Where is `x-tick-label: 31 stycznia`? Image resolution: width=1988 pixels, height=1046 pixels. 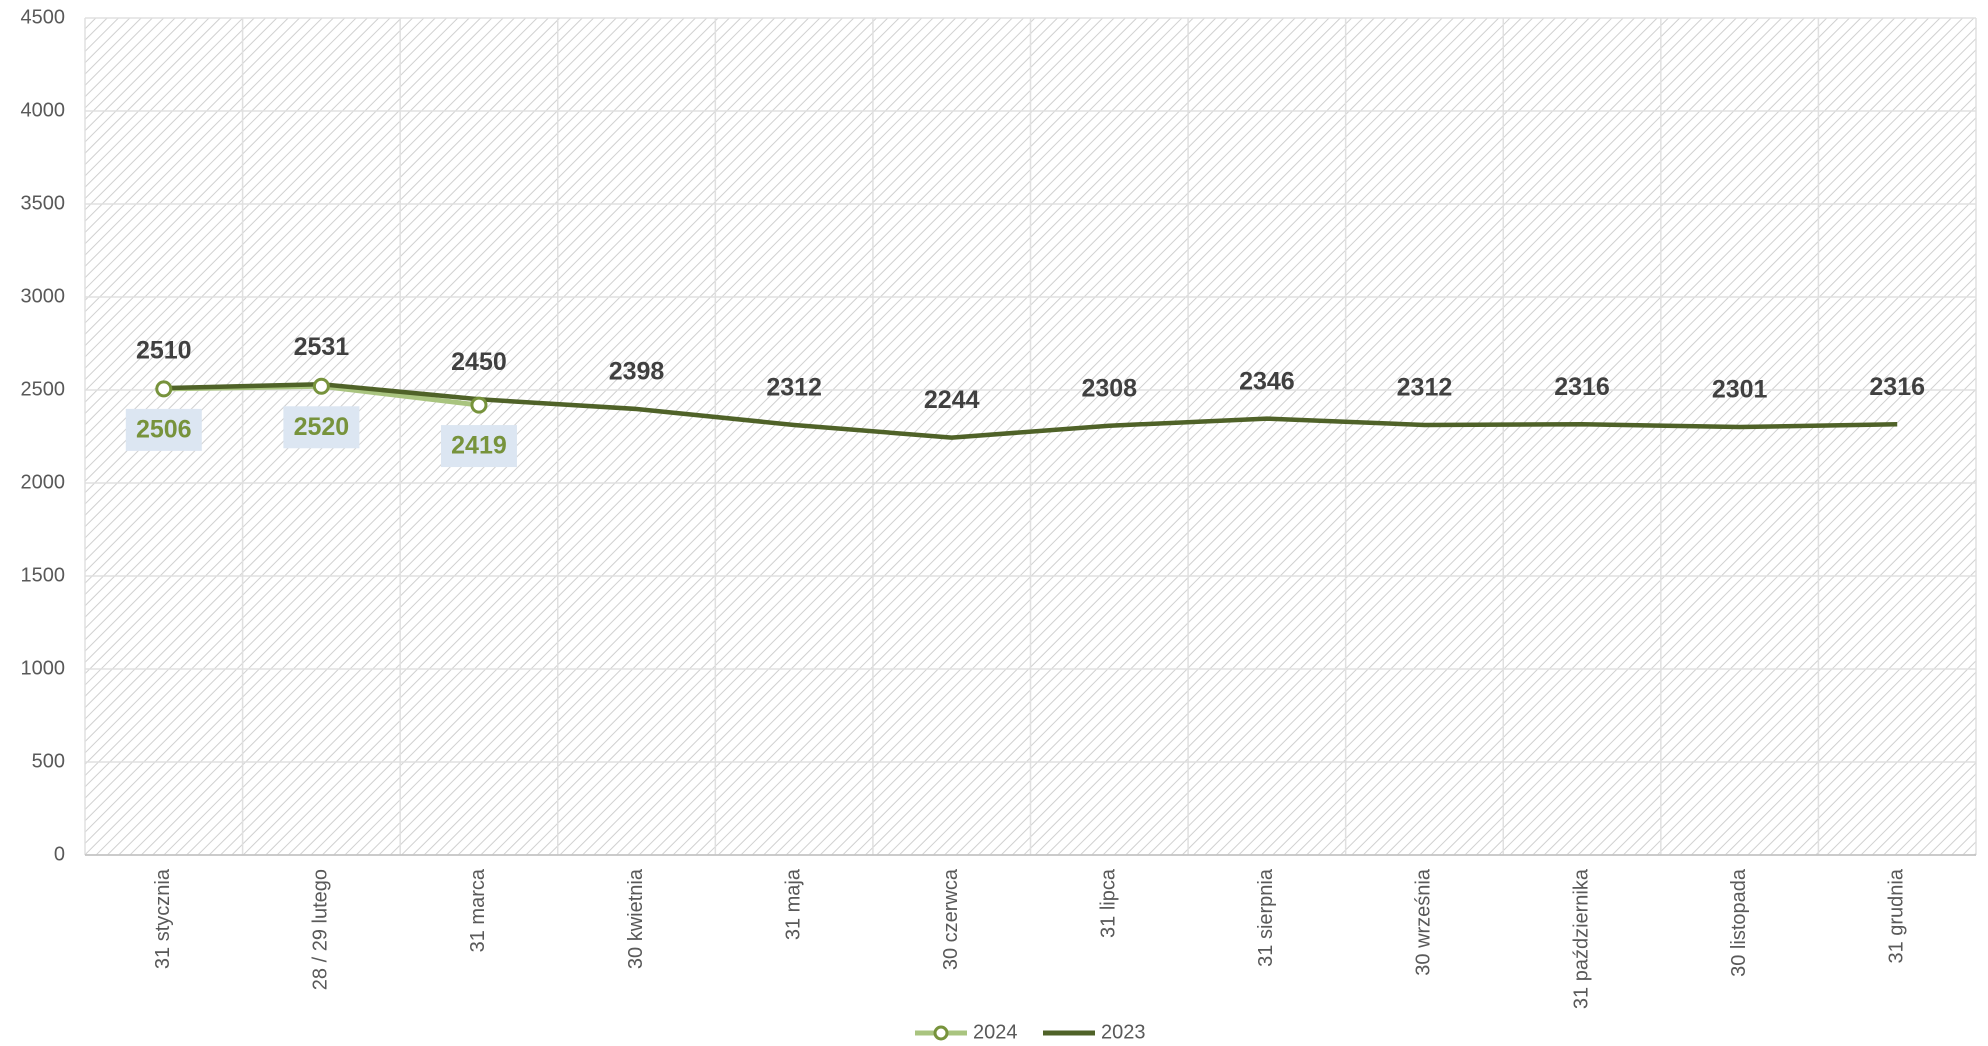
x-tick-label: 31 stycznia is located at coordinates (163, 918).